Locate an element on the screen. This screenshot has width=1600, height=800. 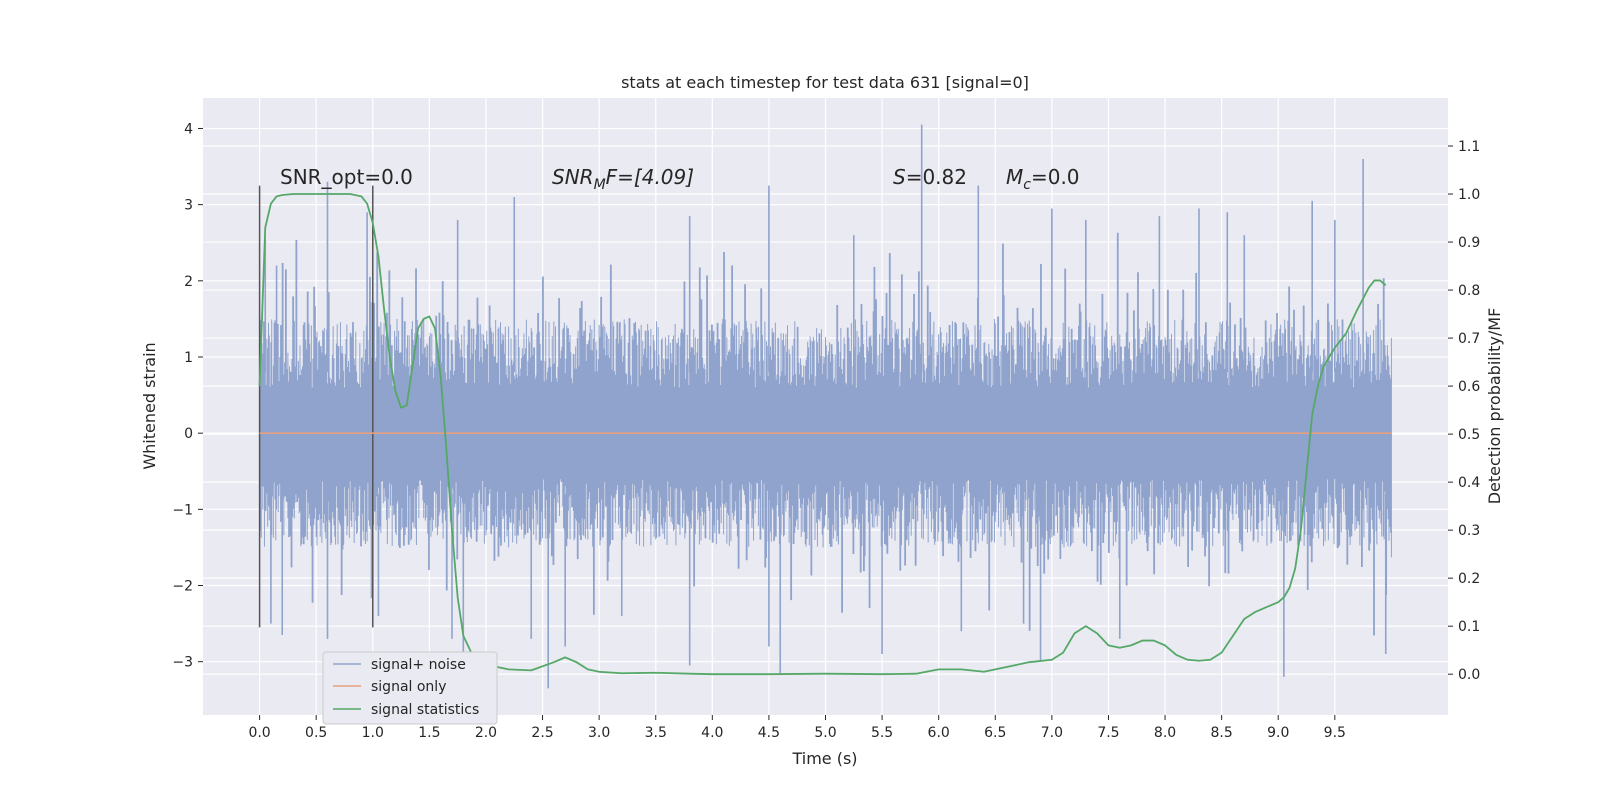
s-symbol: S is located at coordinates (899, 177).